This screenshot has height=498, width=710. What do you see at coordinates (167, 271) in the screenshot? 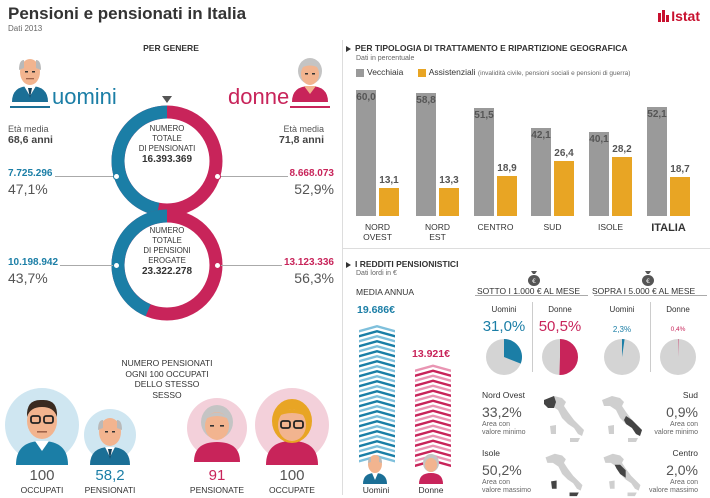
I see `donut2-total: 23.322.278` at bounding box center [167, 271].